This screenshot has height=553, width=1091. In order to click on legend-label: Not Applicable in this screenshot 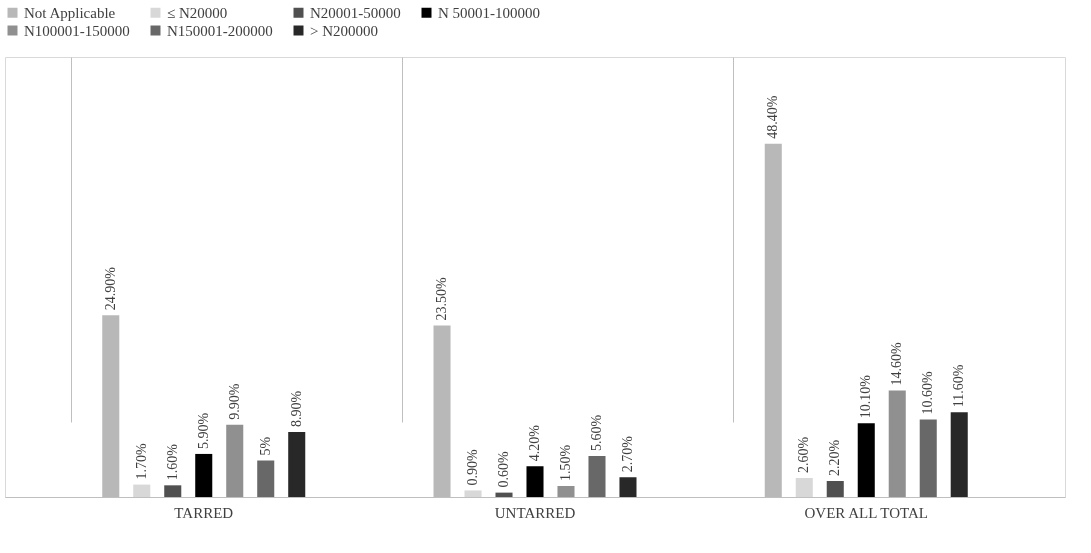, I will do `click(70, 12)`.